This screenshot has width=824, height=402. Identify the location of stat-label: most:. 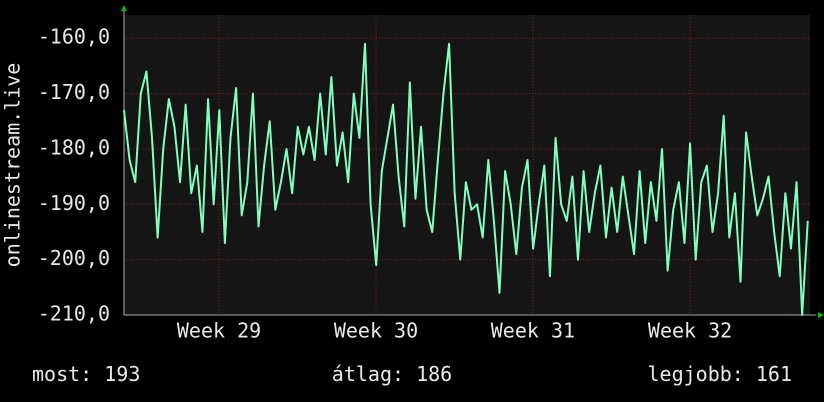
(62, 374).